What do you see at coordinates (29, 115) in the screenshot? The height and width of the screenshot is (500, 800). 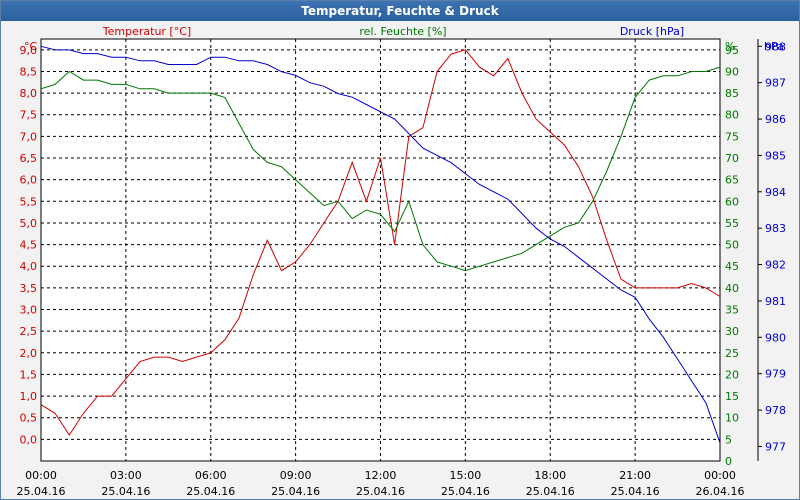 I see `y-tick-temperature: 7,5` at bounding box center [29, 115].